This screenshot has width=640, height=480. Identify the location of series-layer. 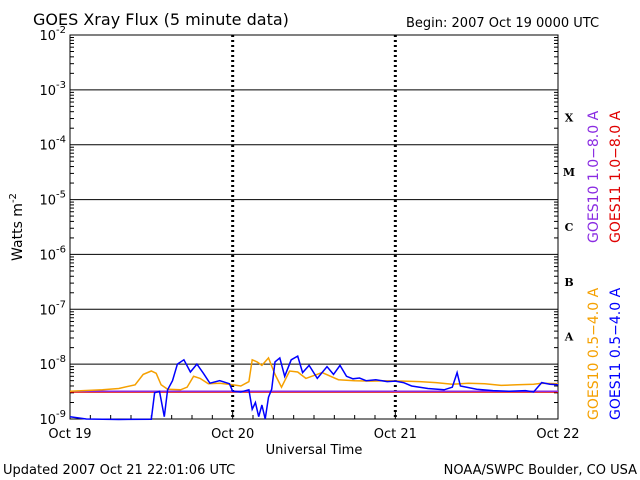
(314, 387).